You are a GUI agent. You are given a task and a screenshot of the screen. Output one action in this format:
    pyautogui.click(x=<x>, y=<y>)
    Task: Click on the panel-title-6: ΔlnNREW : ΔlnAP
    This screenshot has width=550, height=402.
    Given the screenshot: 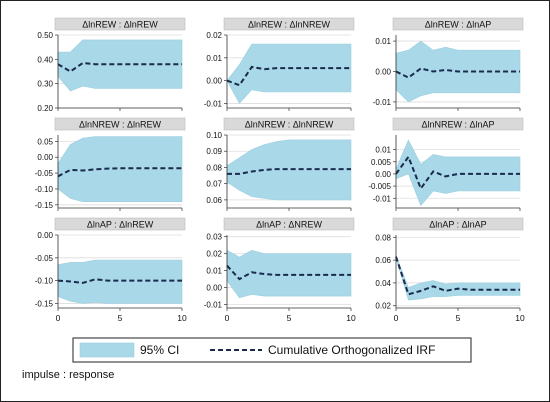 What is the action you would take?
    pyautogui.click(x=457, y=125)
    